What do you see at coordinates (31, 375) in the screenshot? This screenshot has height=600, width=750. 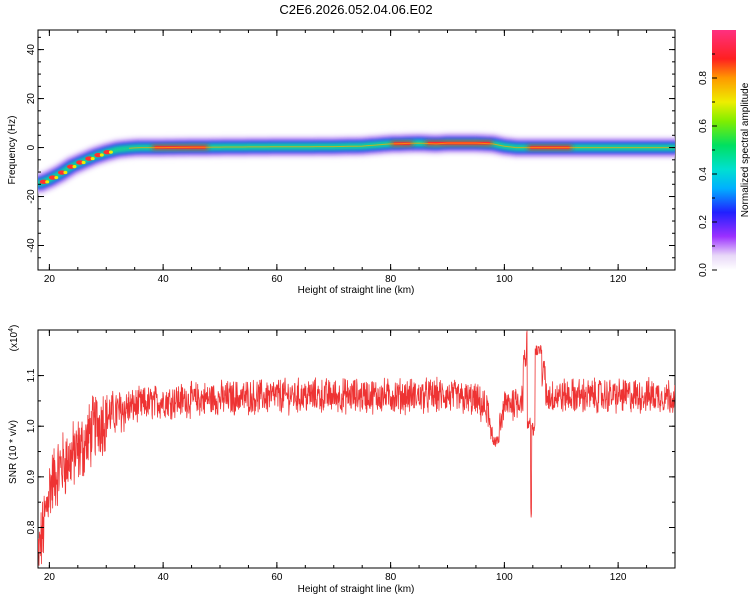 I see `snr-ytick-label: 1.1` at bounding box center [31, 375].